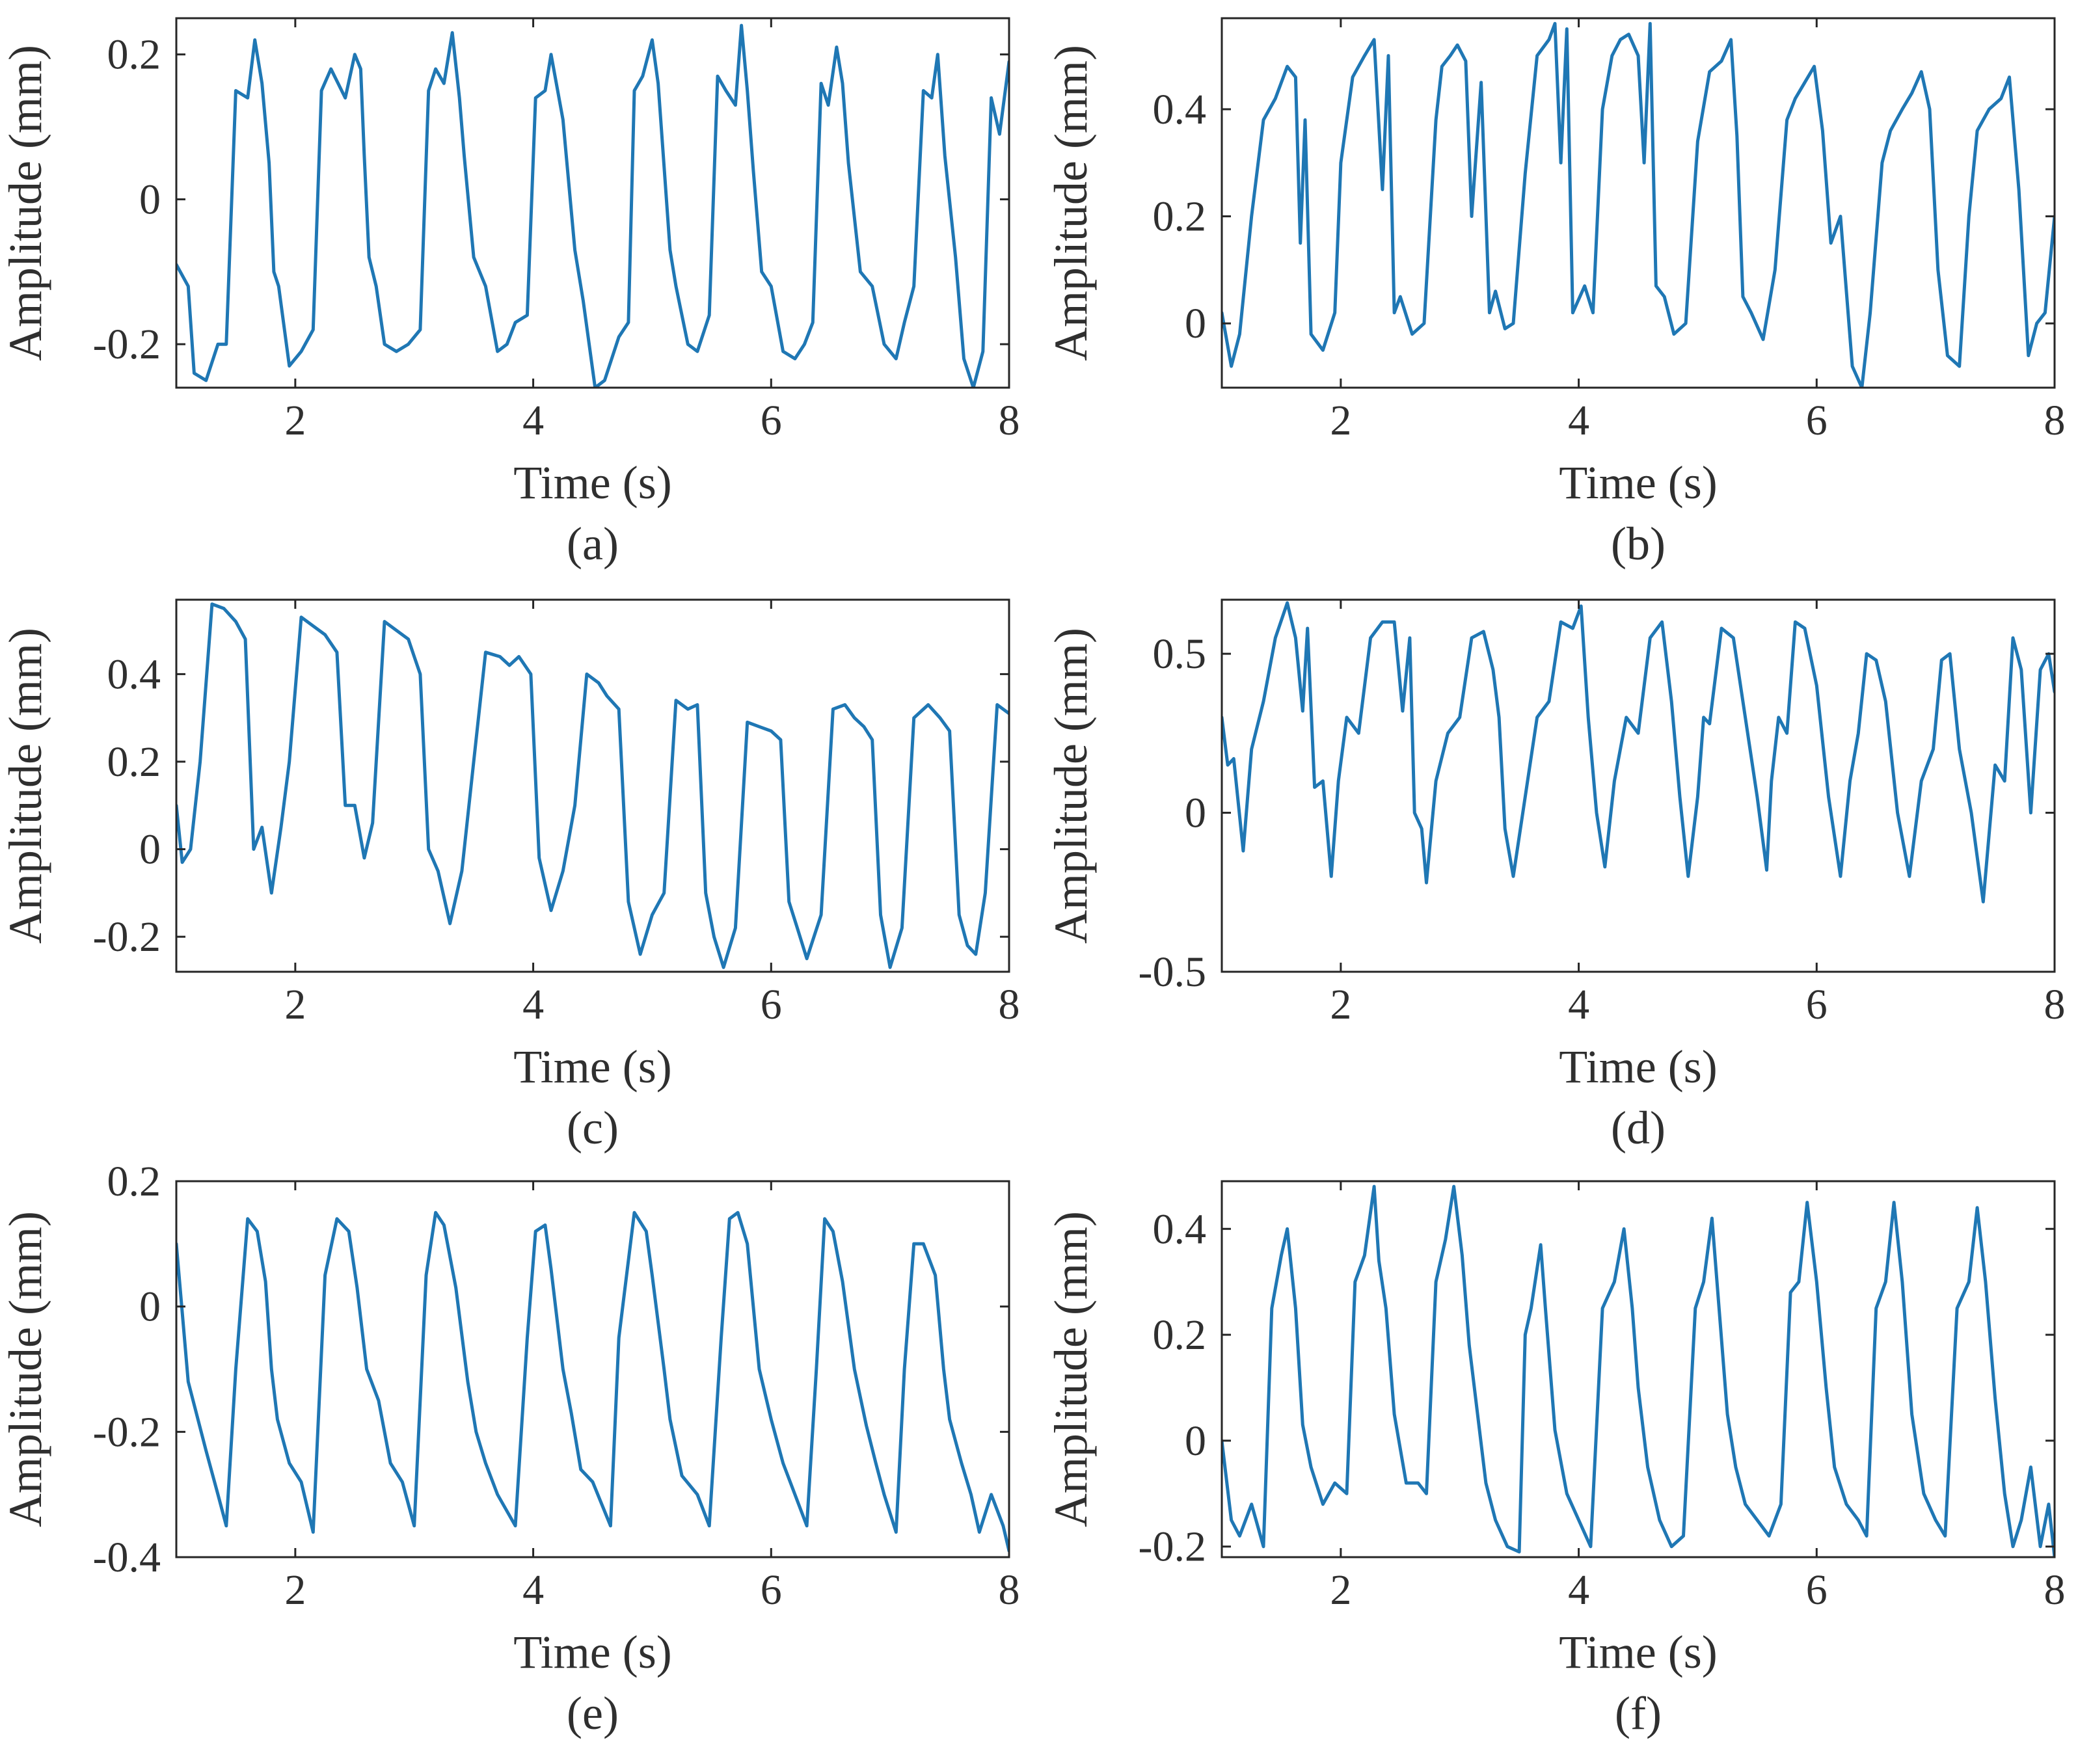 Image resolution: width=2078 pixels, height=1764 pixels. Describe the element at coordinates (593, 544) in the screenshot. I see `panel-label: (a)` at that location.